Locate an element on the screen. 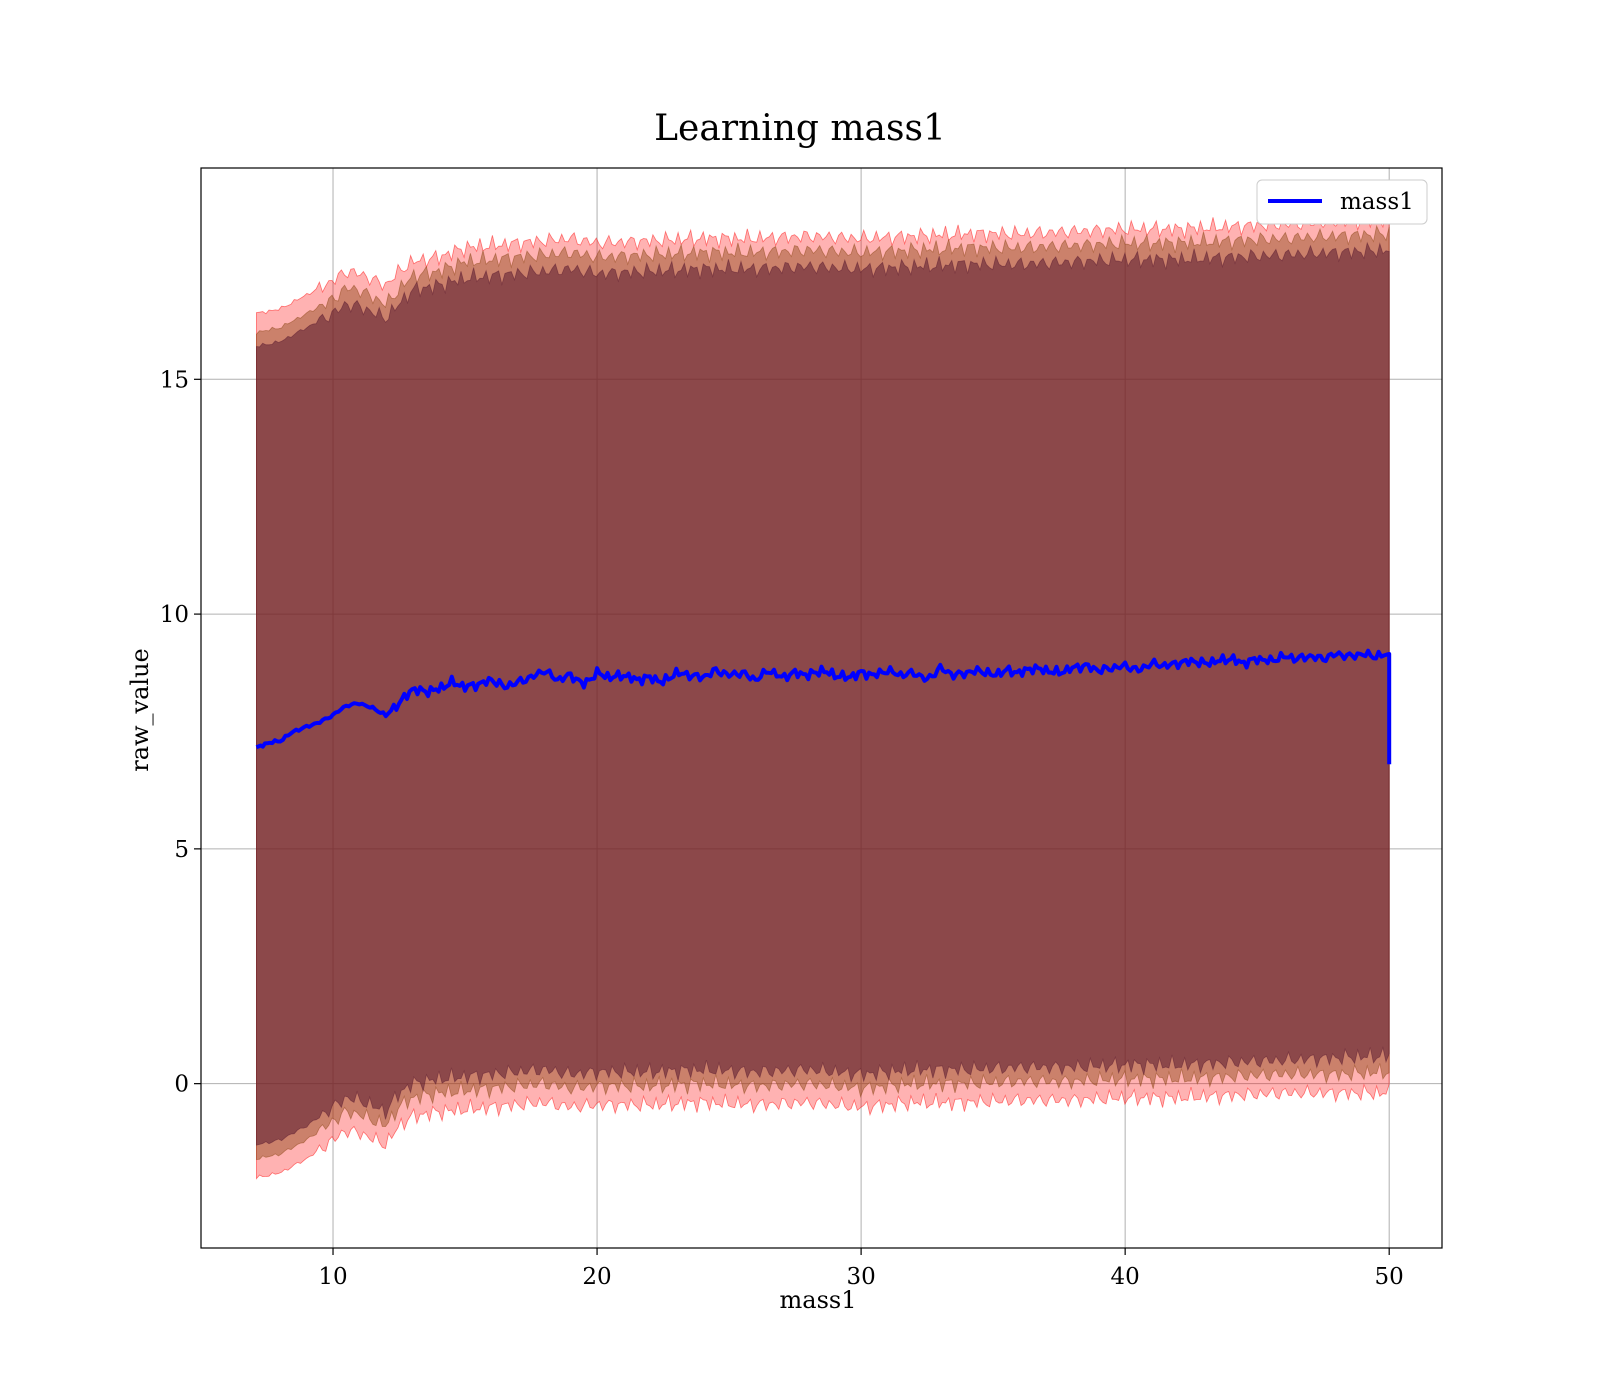  chart-title: Learning mass1 is located at coordinates (800, 128).